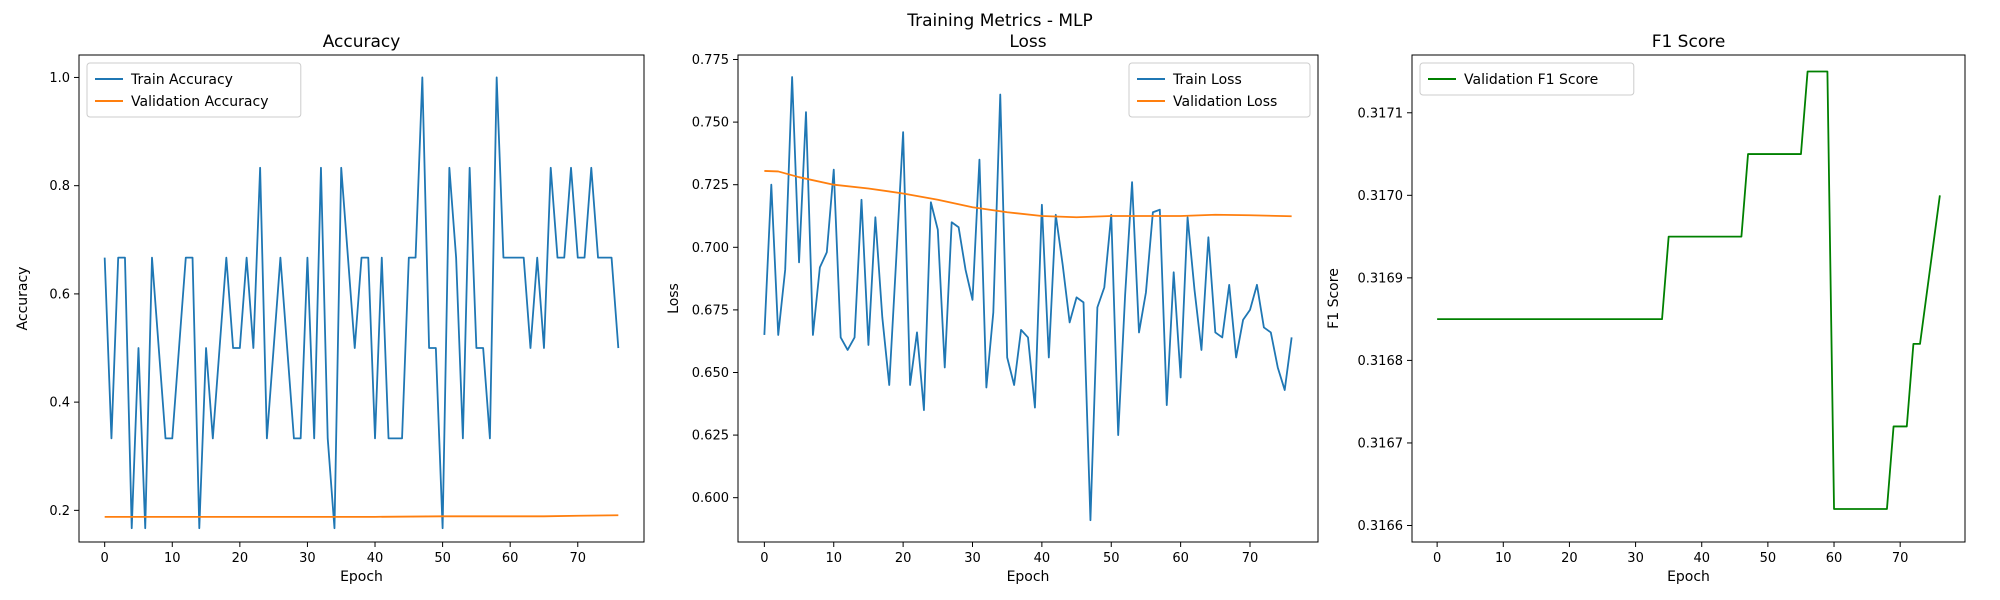  I want to click on loss-xtick-label: 10, so click(833, 558).